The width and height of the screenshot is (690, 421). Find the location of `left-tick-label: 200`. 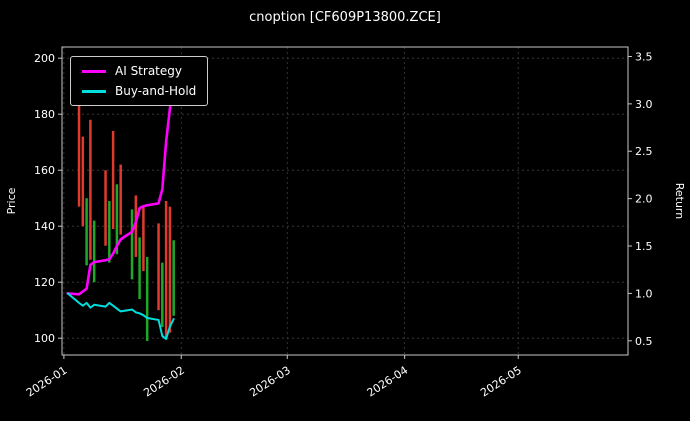

left-tick-label: 200 is located at coordinates (44, 58).